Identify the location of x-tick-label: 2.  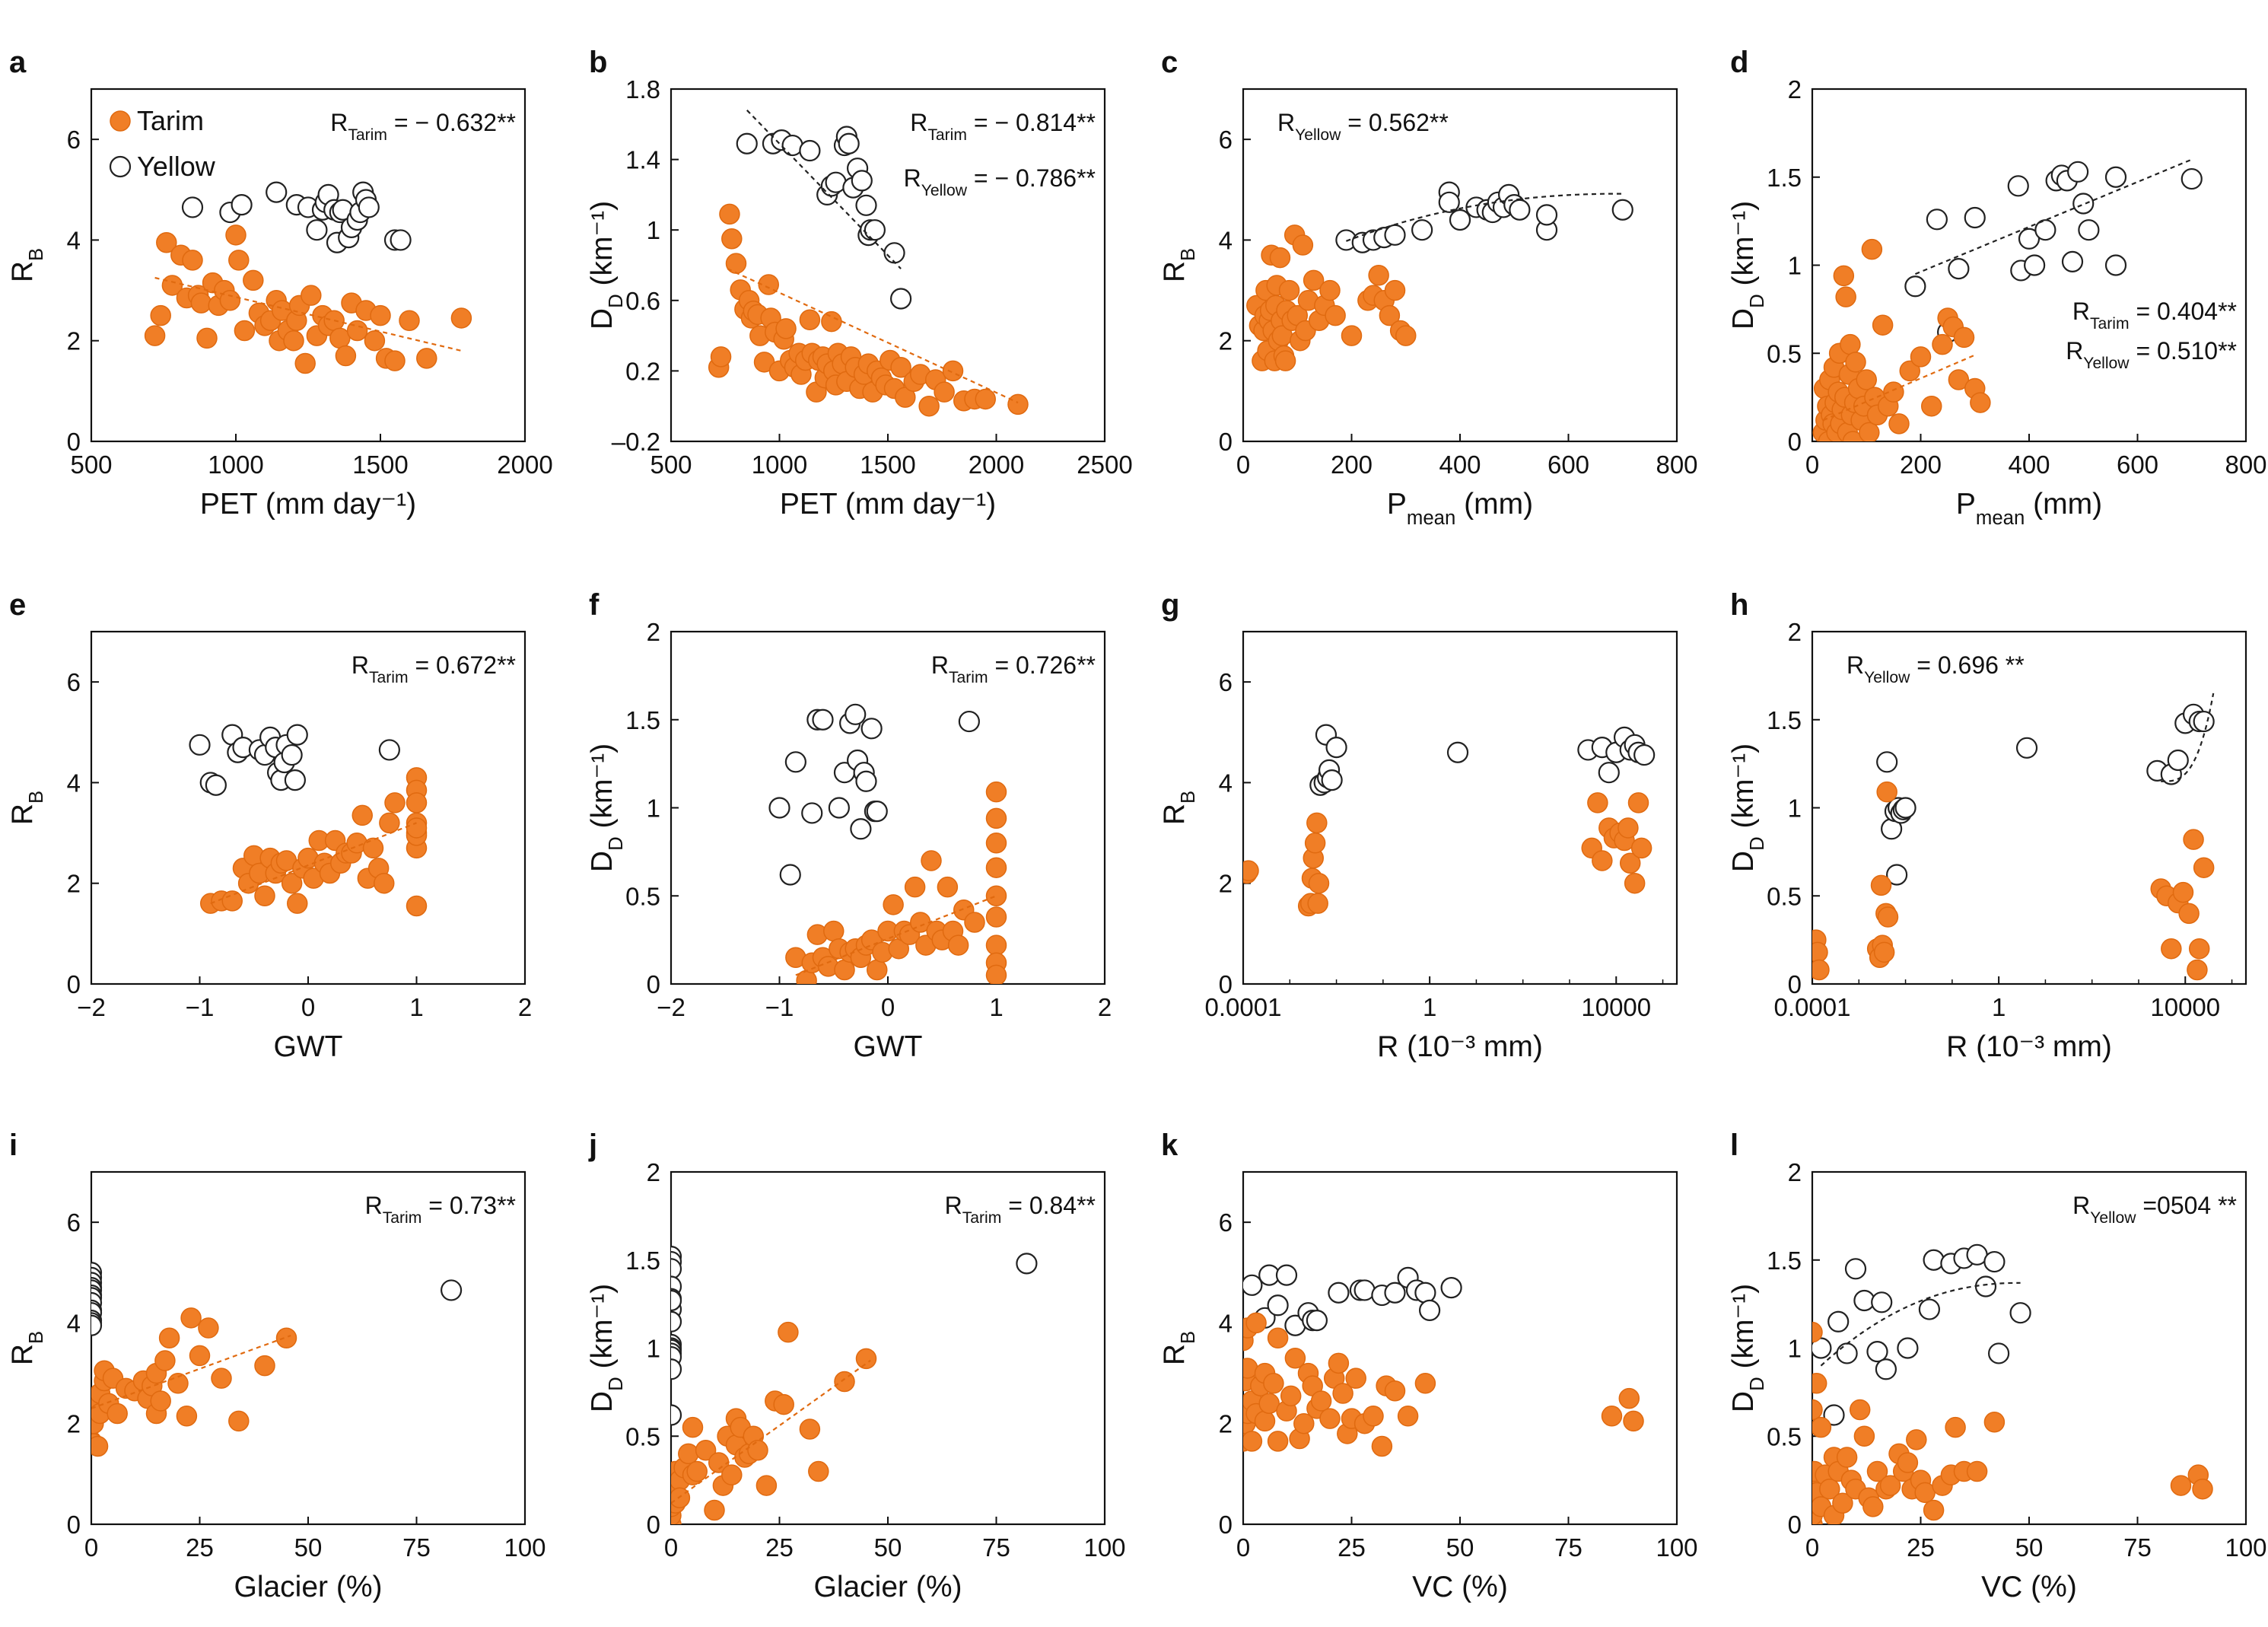
(525, 1007).